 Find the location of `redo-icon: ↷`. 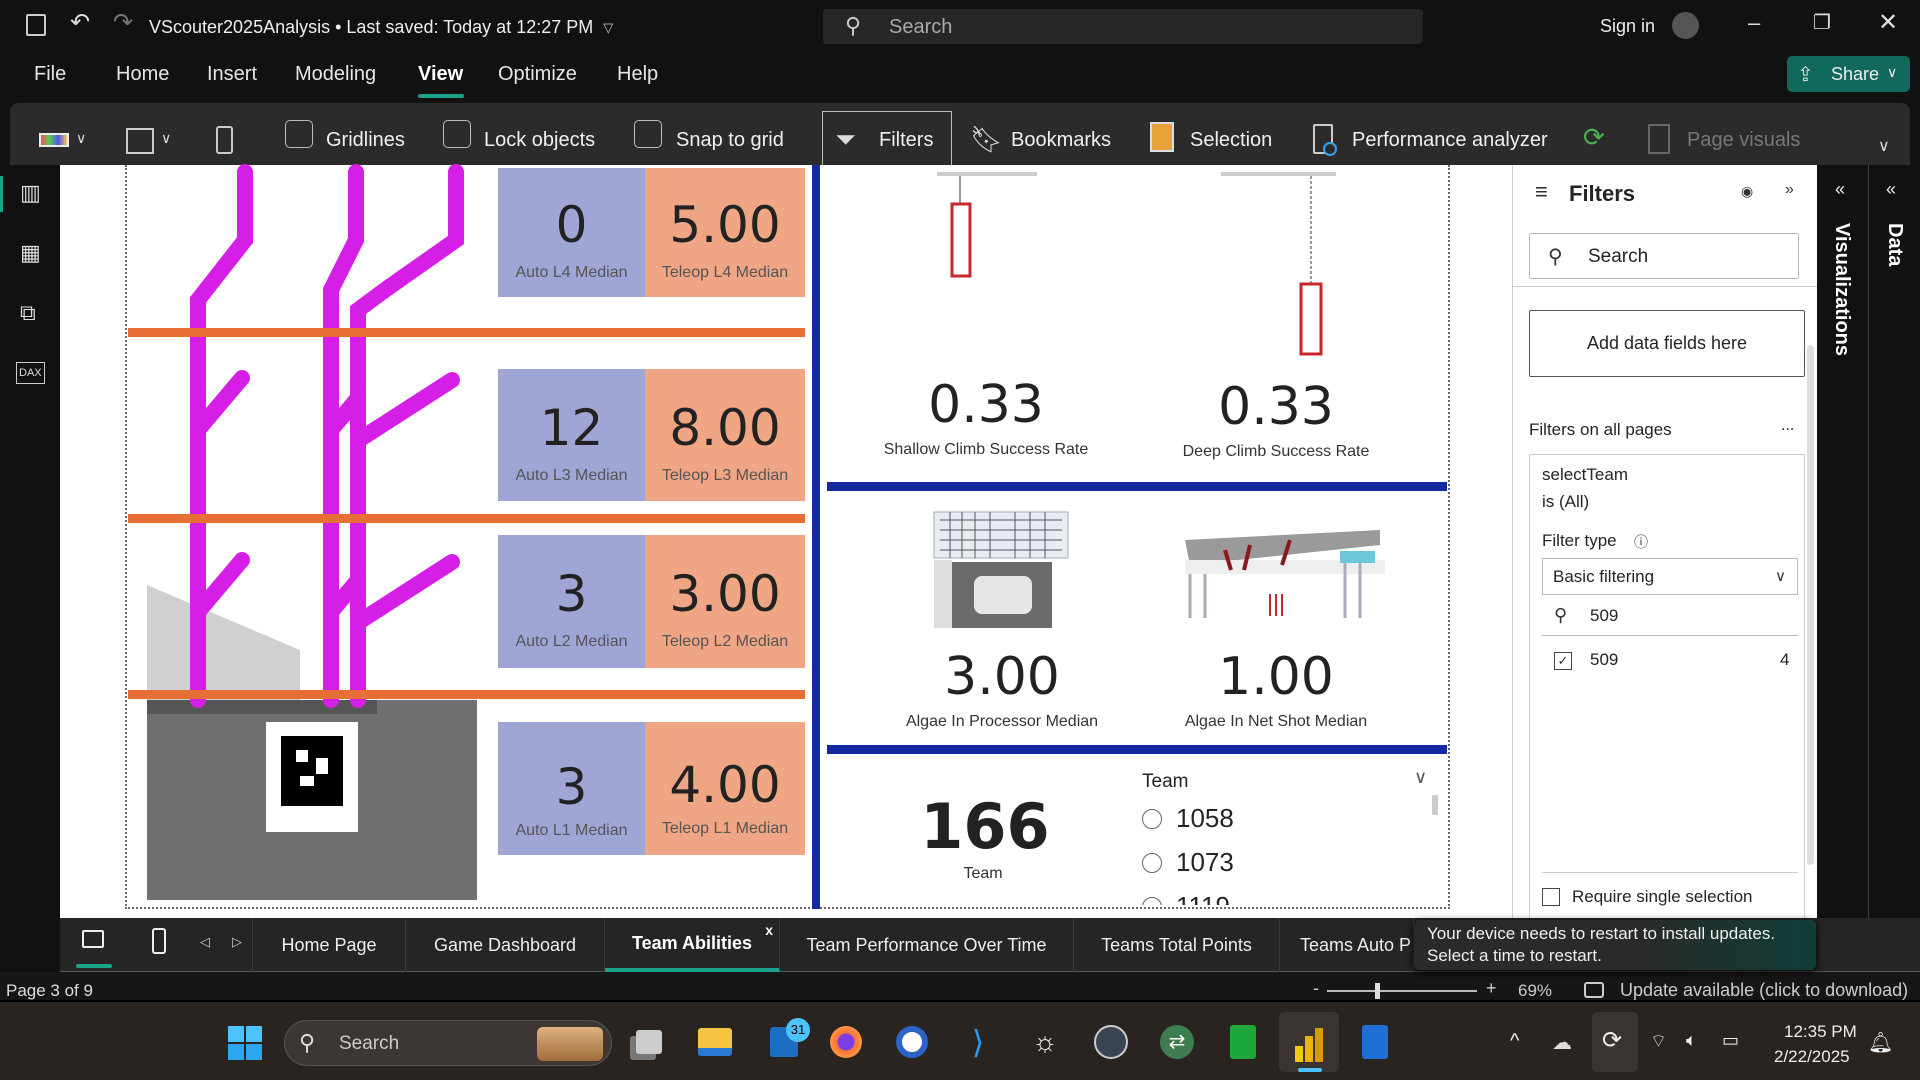

redo-icon: ↷ is located at coordinates (123, 22).